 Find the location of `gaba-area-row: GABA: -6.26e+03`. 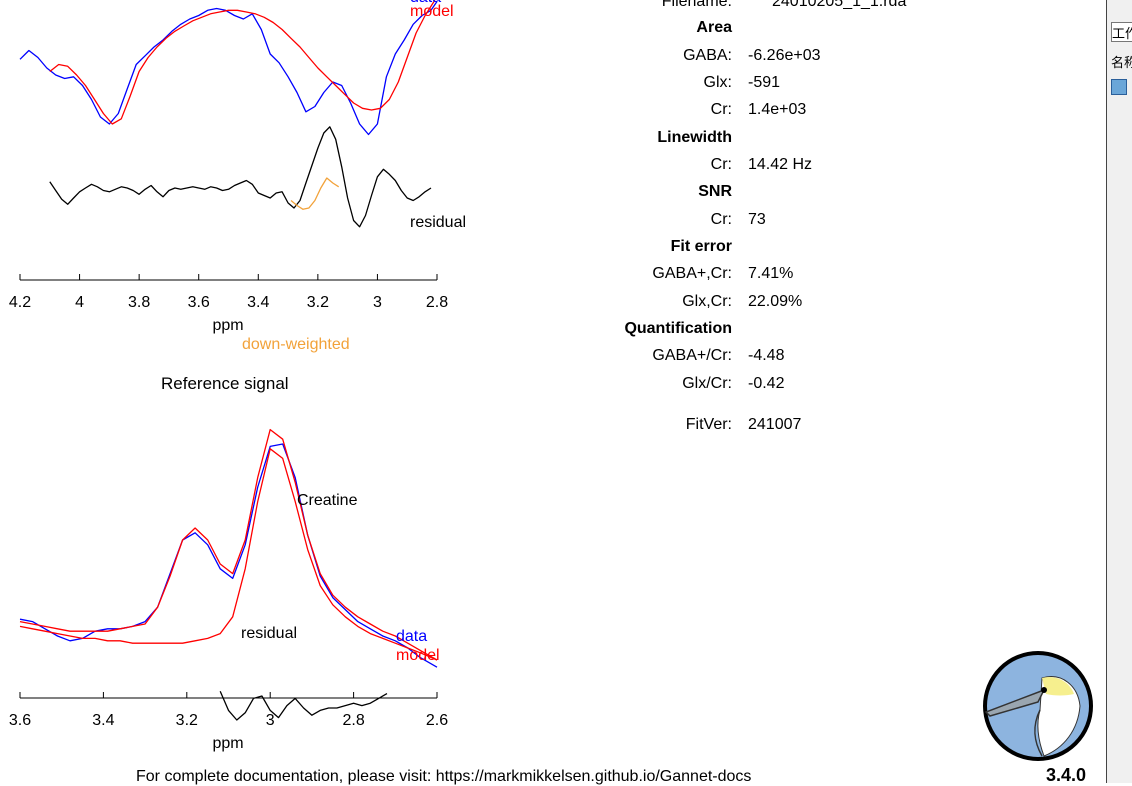

gaba-area-row: GABA: -6.26e+03 is located at coordinates (720, 57).